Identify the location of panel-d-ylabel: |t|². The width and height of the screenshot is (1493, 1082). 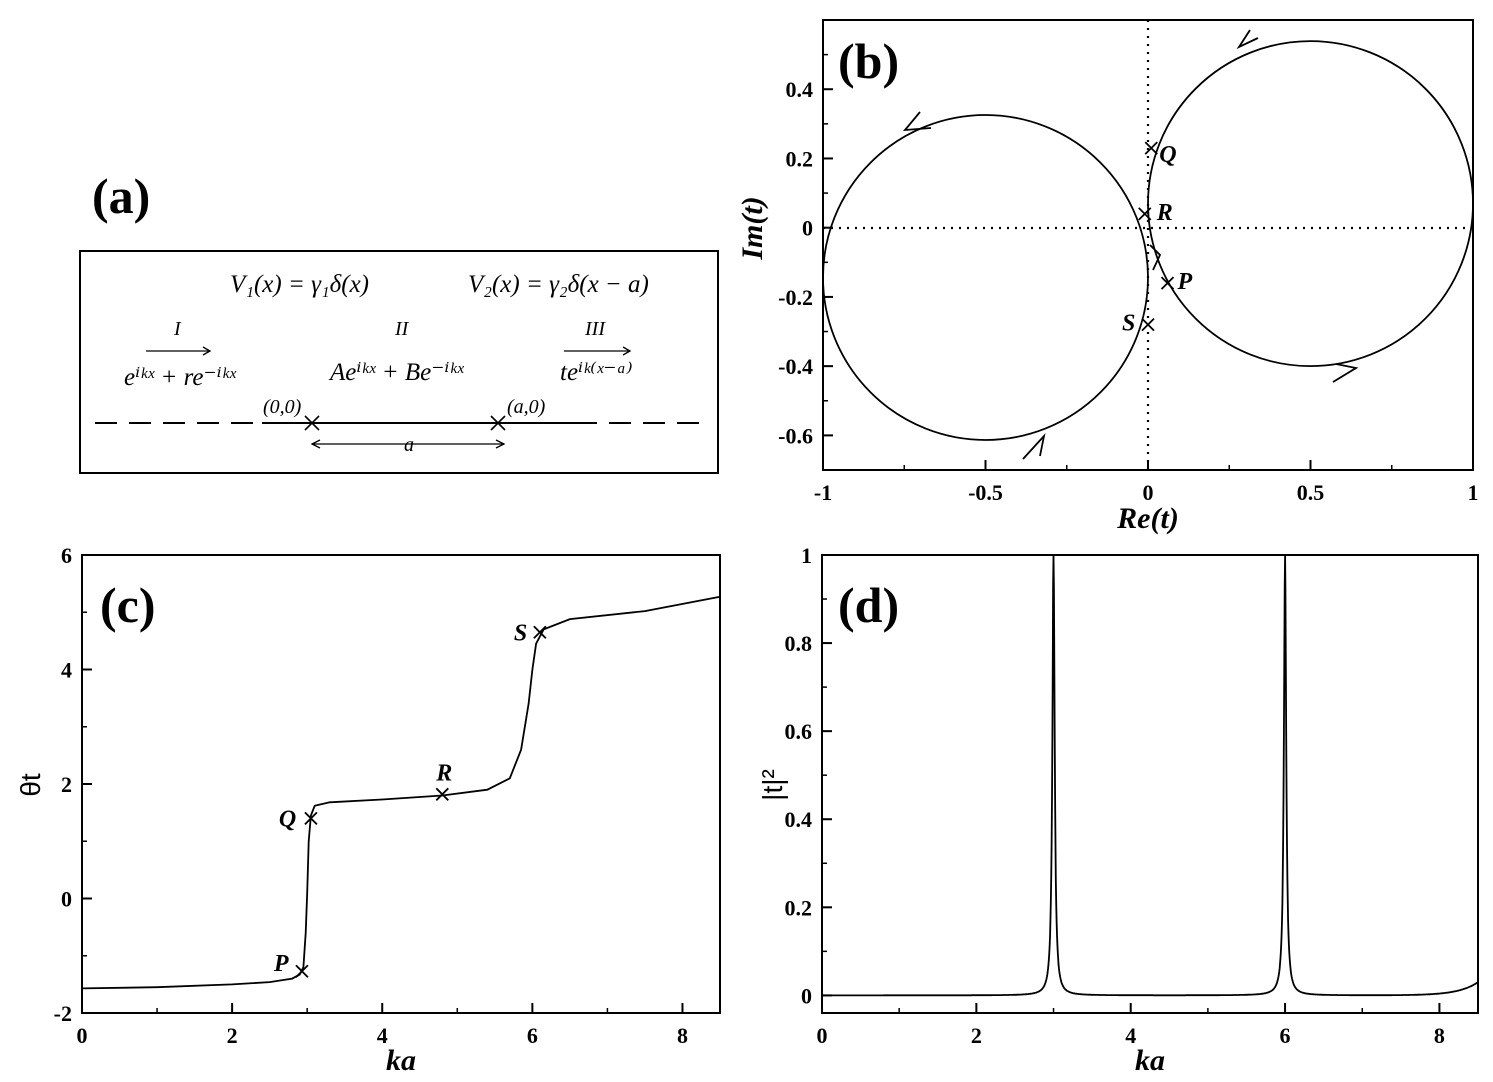
(772, 785).